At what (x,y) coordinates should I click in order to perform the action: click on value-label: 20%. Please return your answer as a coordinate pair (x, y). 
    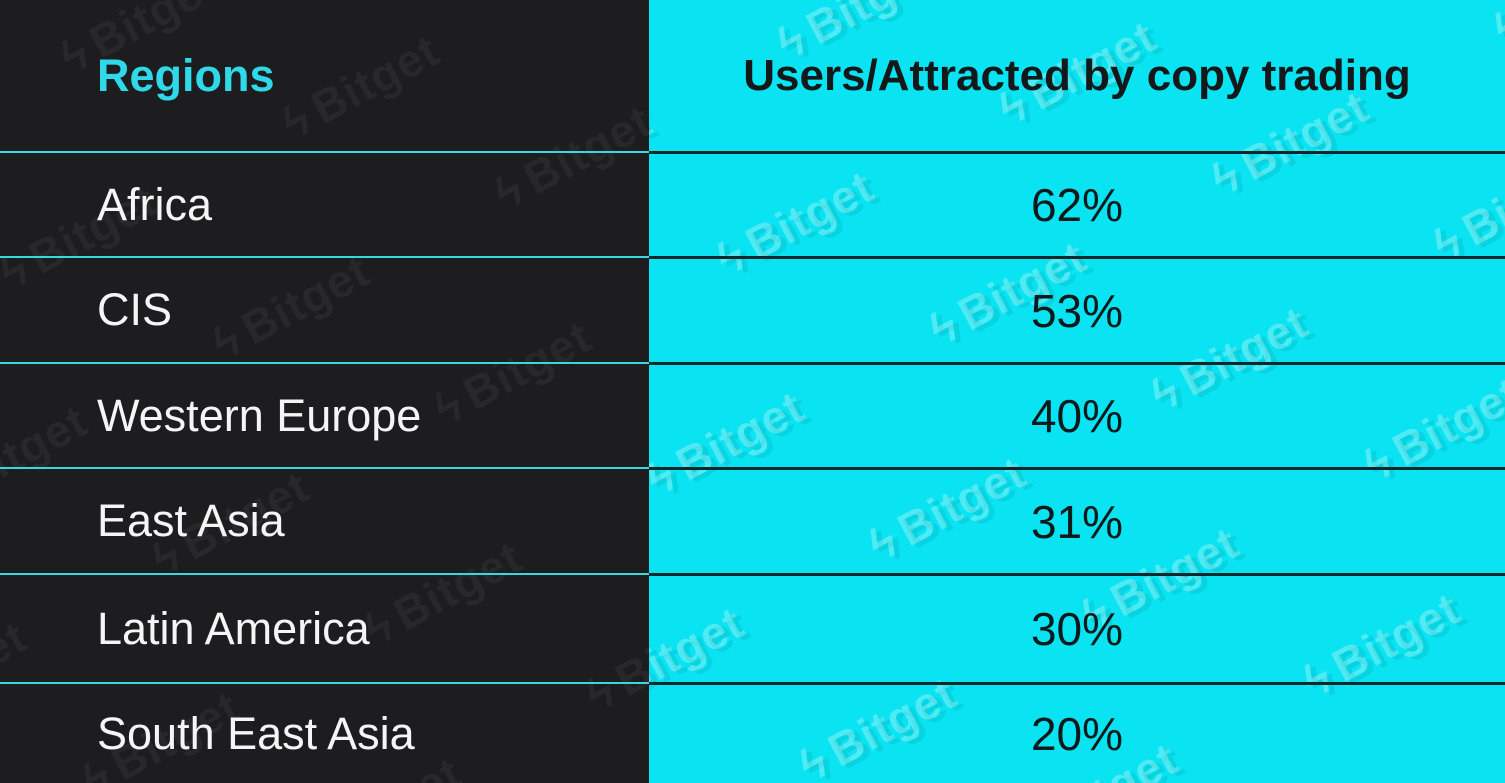
    Looking at the image, I should click on (1077, 734).